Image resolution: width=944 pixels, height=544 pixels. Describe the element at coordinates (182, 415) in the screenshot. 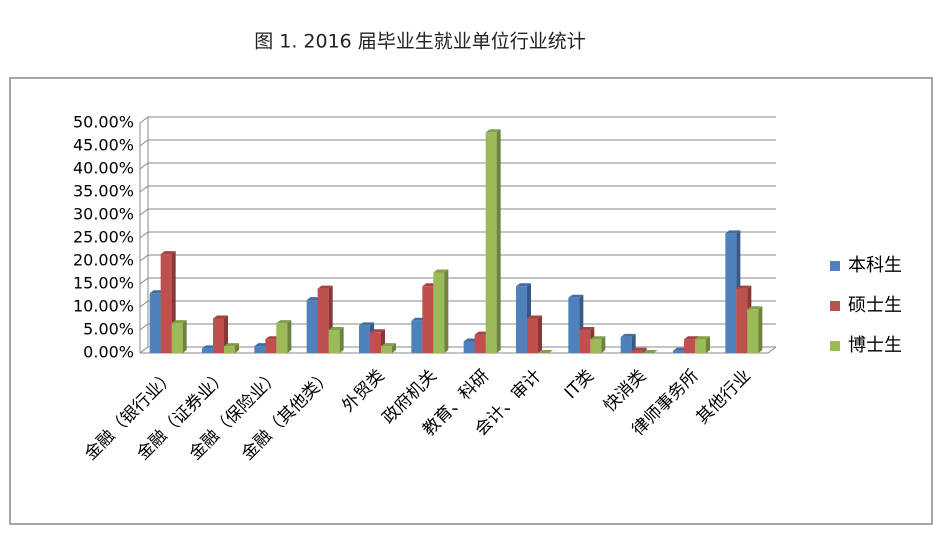

I see `x-tick-label: 金融（证券业）` at that location.